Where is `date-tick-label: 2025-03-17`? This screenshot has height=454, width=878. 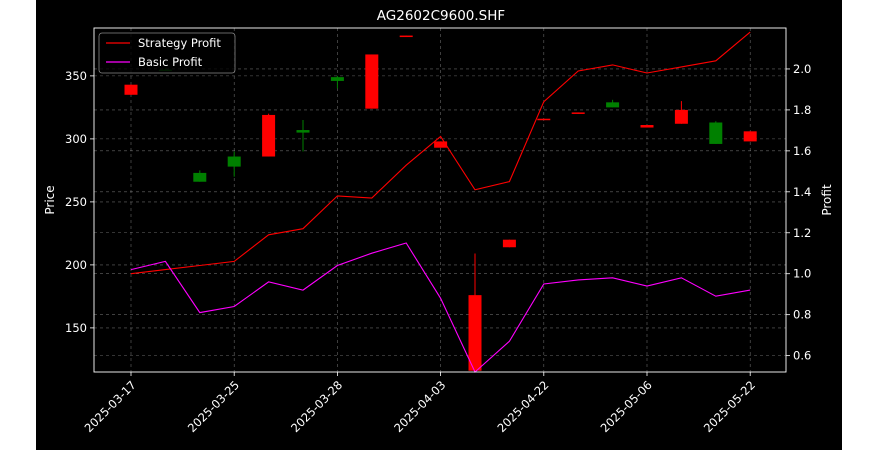 date-tick-label: 2025-03-17 is located at coordinates (110, 406).